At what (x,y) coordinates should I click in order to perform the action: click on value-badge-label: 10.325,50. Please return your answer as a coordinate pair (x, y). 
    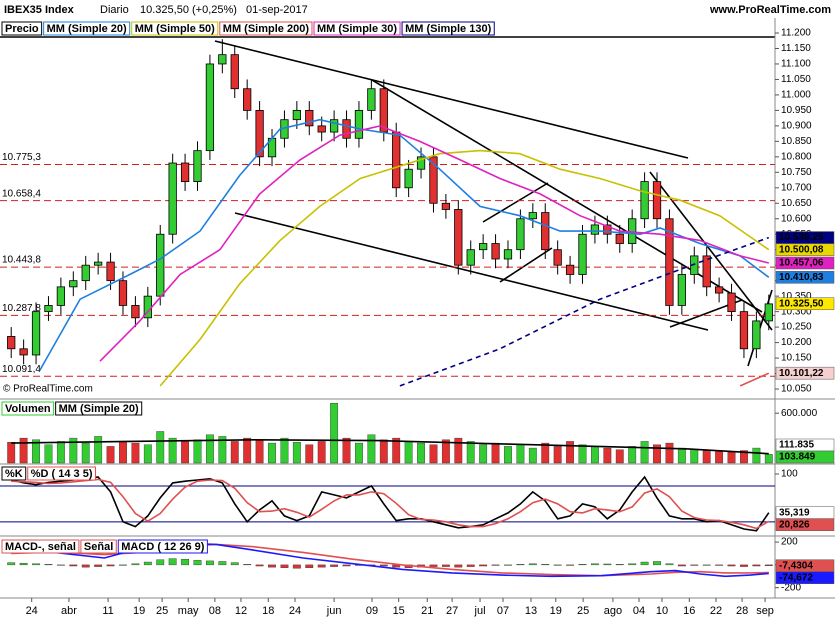
    Looking at the image, I should click on (801, 303).